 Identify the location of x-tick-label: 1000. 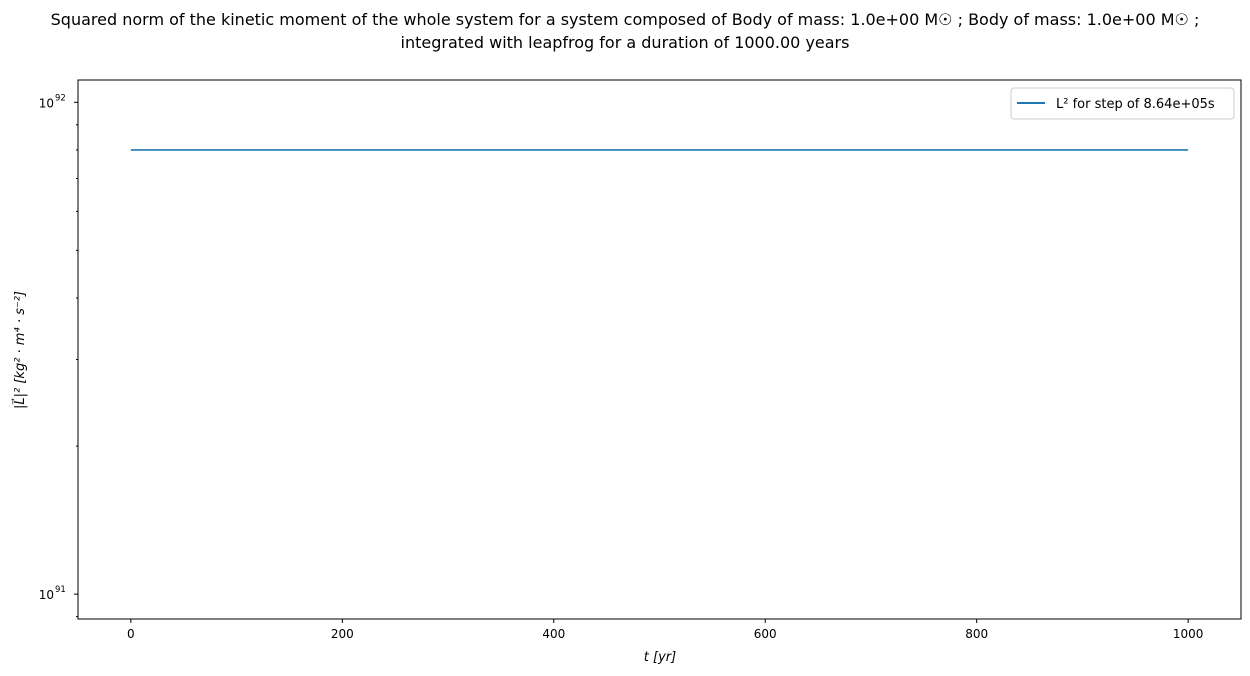
(1188, 634).